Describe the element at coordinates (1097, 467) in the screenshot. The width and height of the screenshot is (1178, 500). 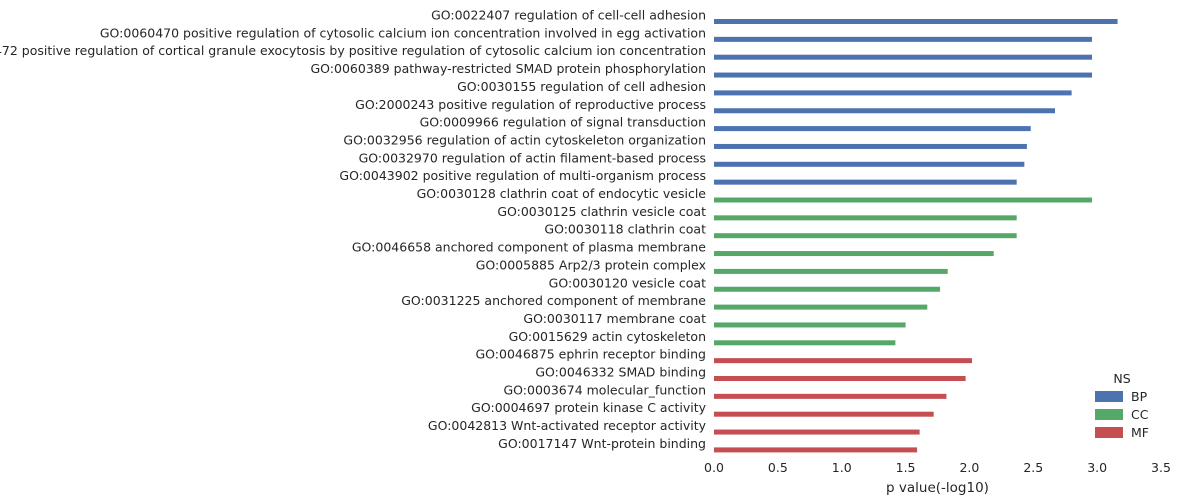
I see `x-tick-label: 3.0` at that location.